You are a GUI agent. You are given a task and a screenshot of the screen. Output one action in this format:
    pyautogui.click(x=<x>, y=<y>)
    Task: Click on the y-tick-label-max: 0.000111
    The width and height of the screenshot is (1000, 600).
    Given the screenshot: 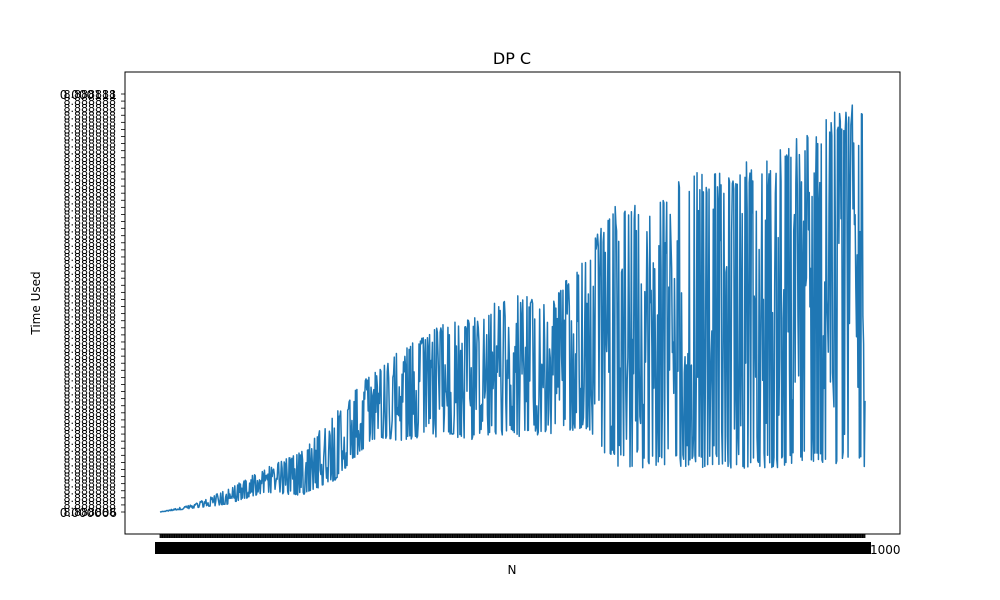 What is the action you would take?
    pyautogui.click(x=88, y=95)
    